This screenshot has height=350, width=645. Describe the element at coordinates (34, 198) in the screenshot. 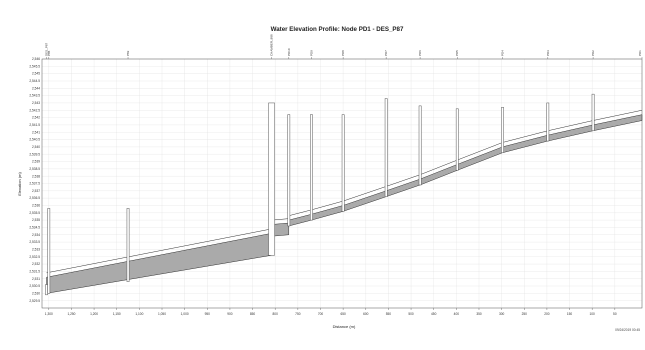

I see `y-tick-label: 2,536.5` at that location.